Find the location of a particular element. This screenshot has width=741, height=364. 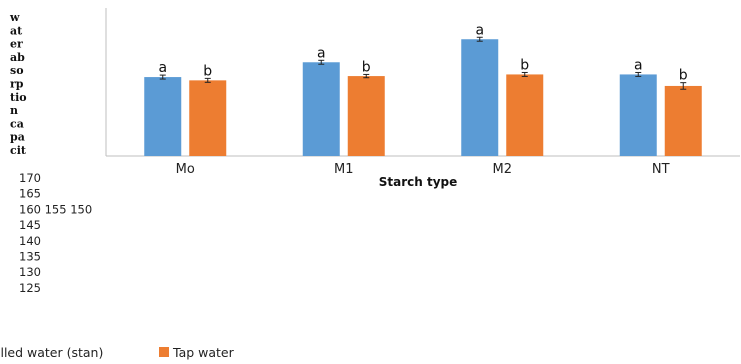

y-axis-title-chunk: cit is located at coordinates (18, 150).